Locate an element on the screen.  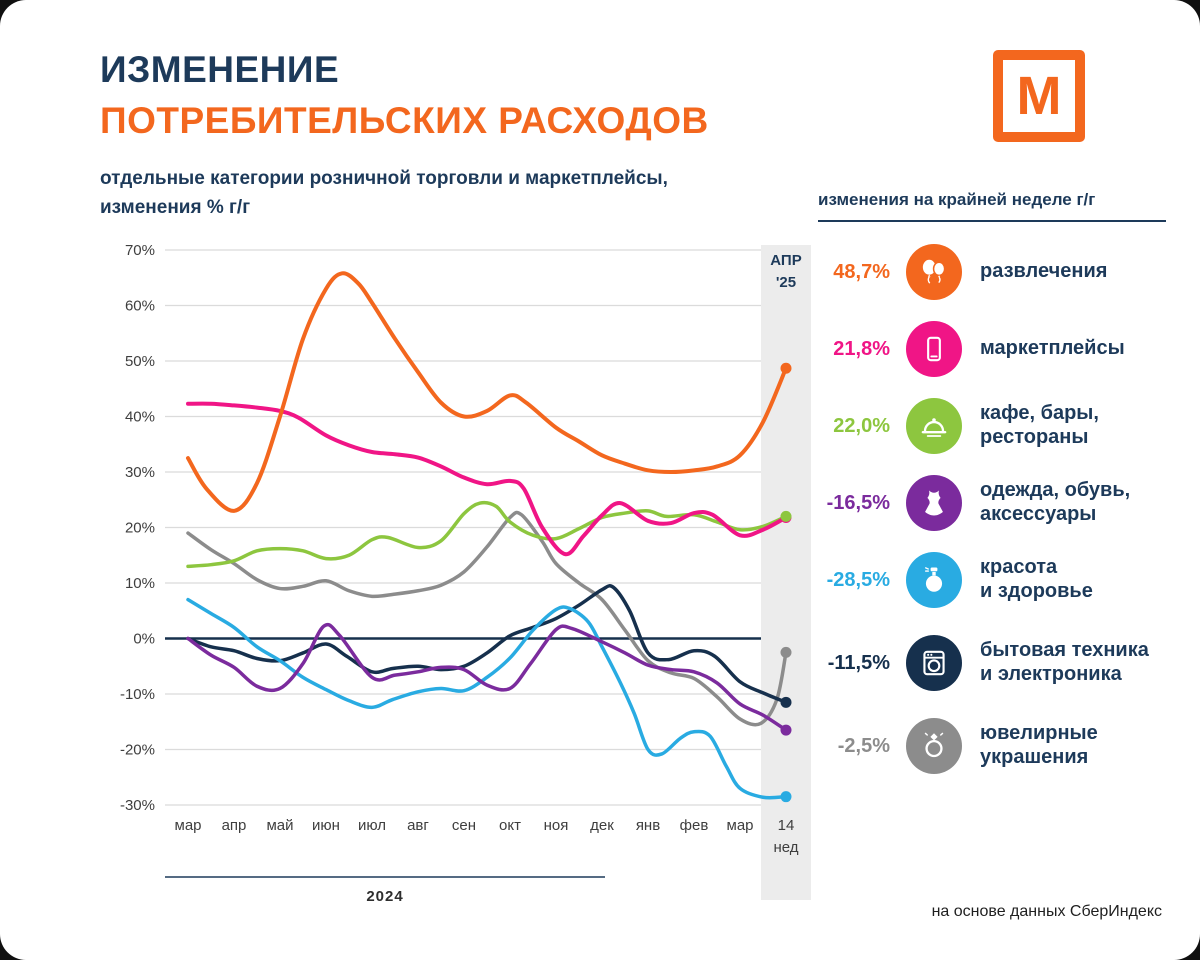
balloons-icon is located at coordinates (934, 272).